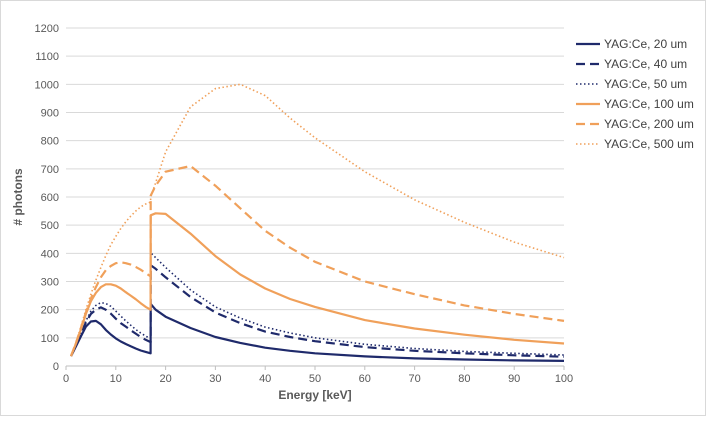 The height and width of the screenshot is (421, 706). Describe the element at coordinates (645, 44) in the screenshot. I see `legend-label: YAG:Ce, 20 um` at that location.